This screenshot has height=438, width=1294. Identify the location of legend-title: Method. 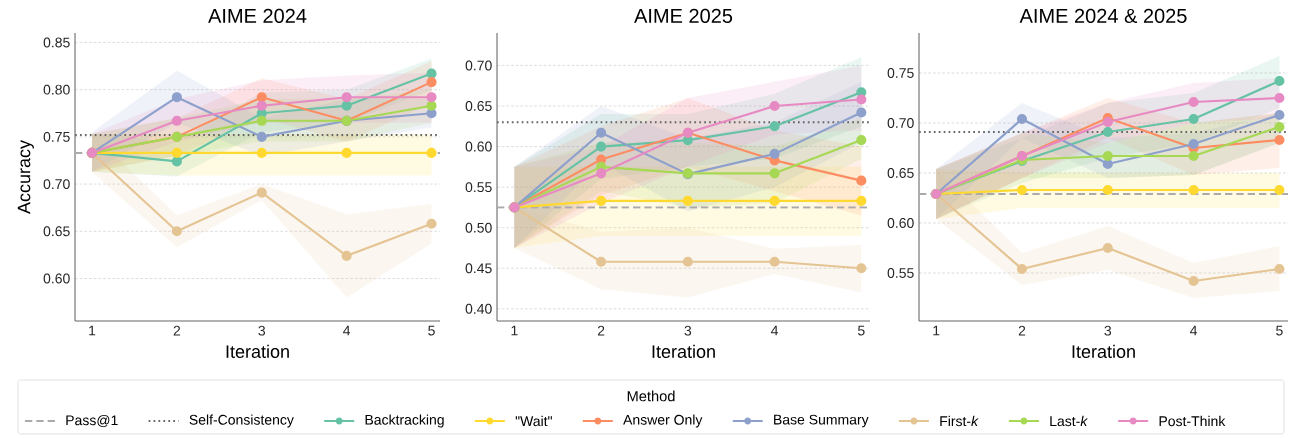
(651, 396).